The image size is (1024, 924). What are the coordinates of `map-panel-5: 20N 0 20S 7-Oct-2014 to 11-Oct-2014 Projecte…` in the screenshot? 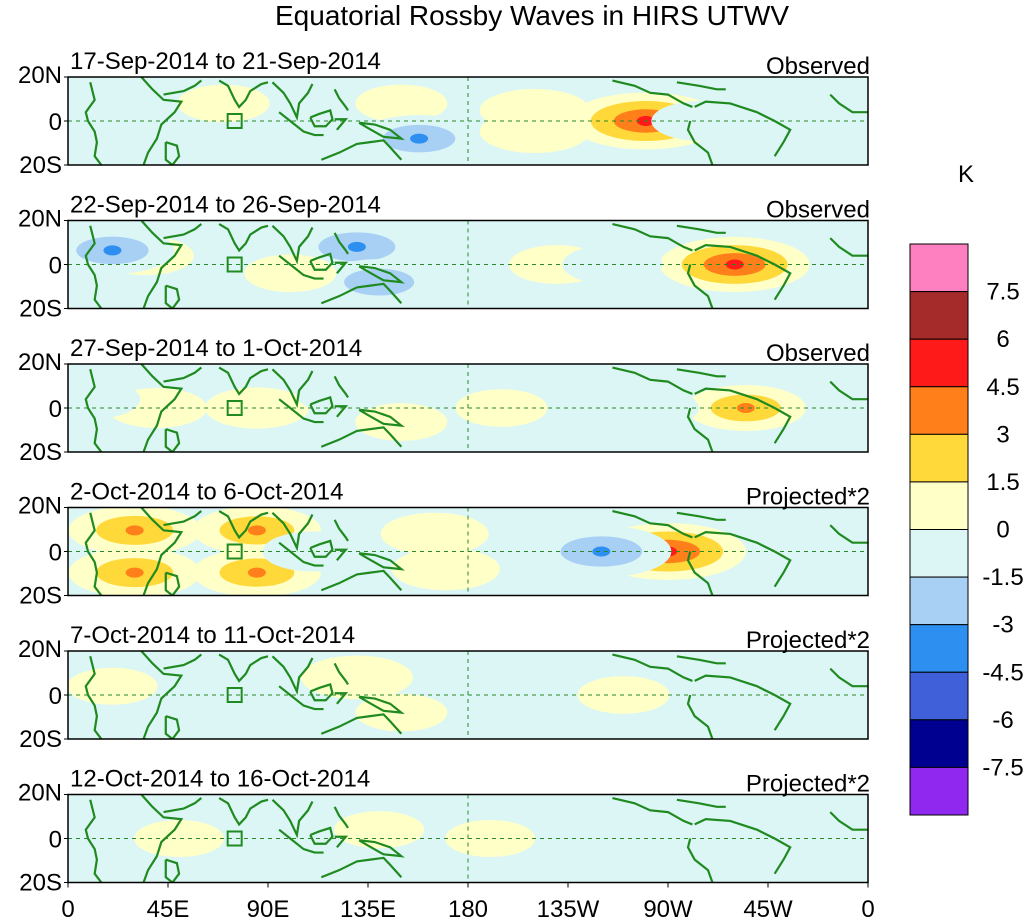 It's located at (444, 687).